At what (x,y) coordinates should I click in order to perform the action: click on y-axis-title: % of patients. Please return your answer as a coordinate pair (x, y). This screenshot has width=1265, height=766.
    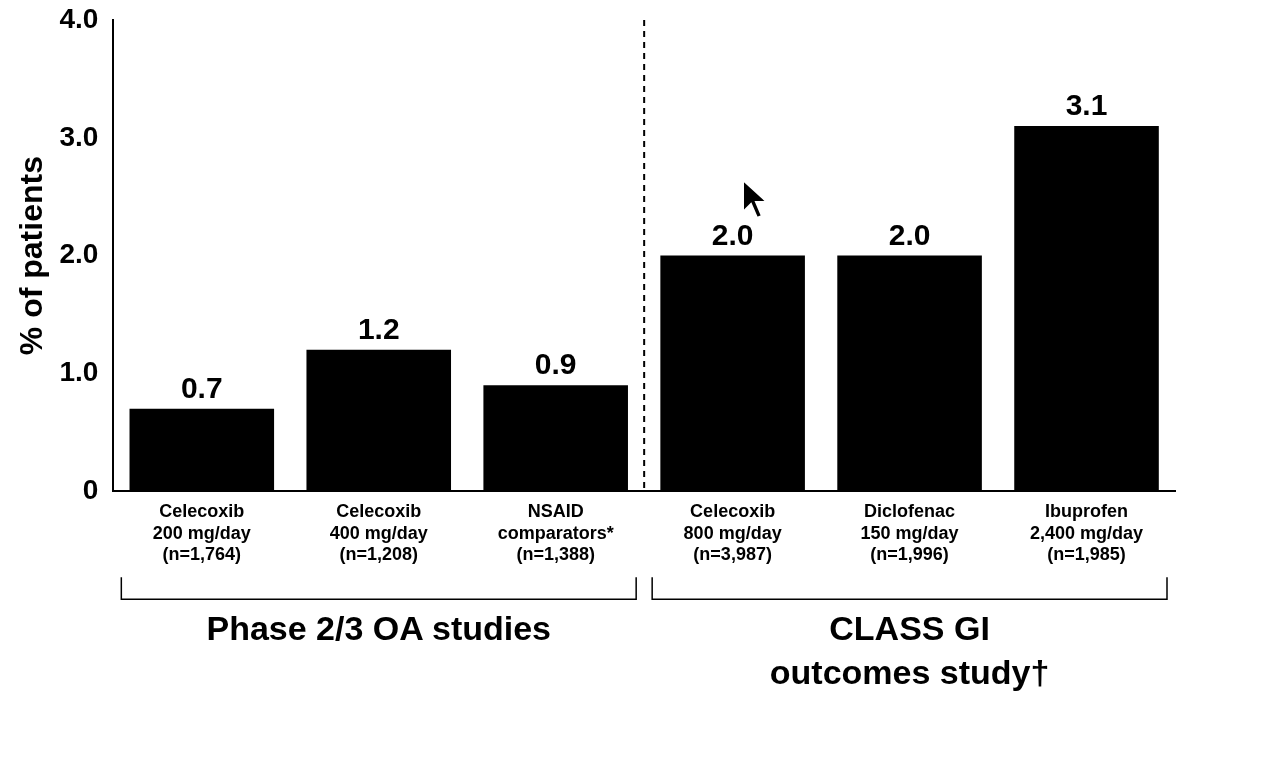
    Looking at the image, I should click on (31, 256).